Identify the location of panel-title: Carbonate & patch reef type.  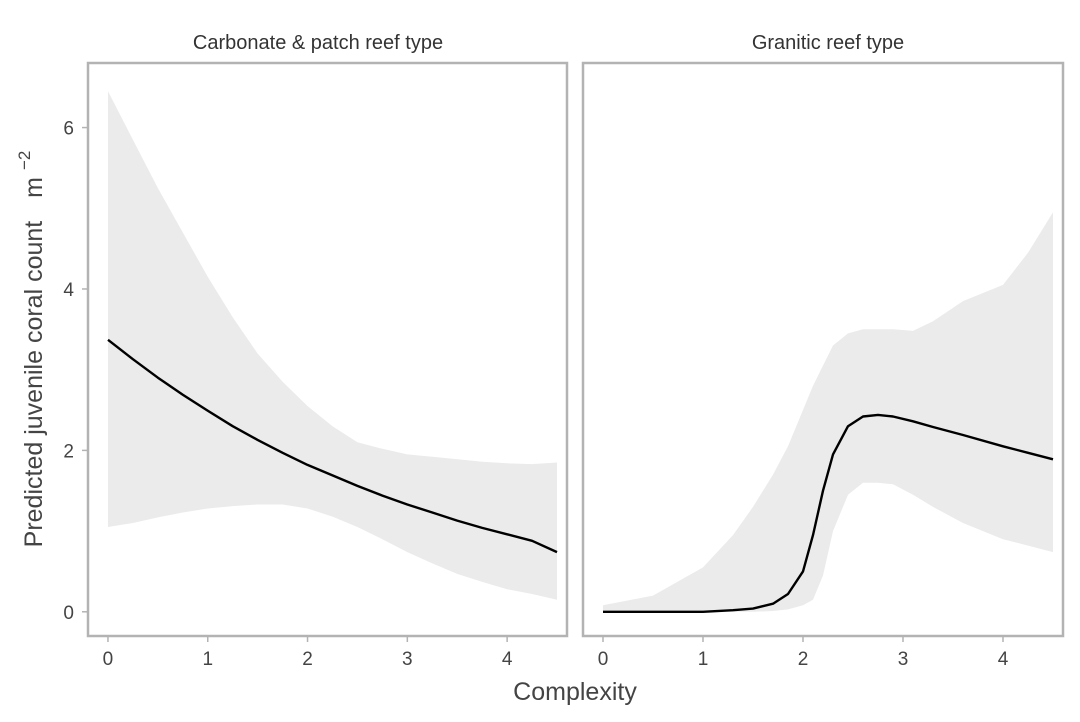
(318, 43).